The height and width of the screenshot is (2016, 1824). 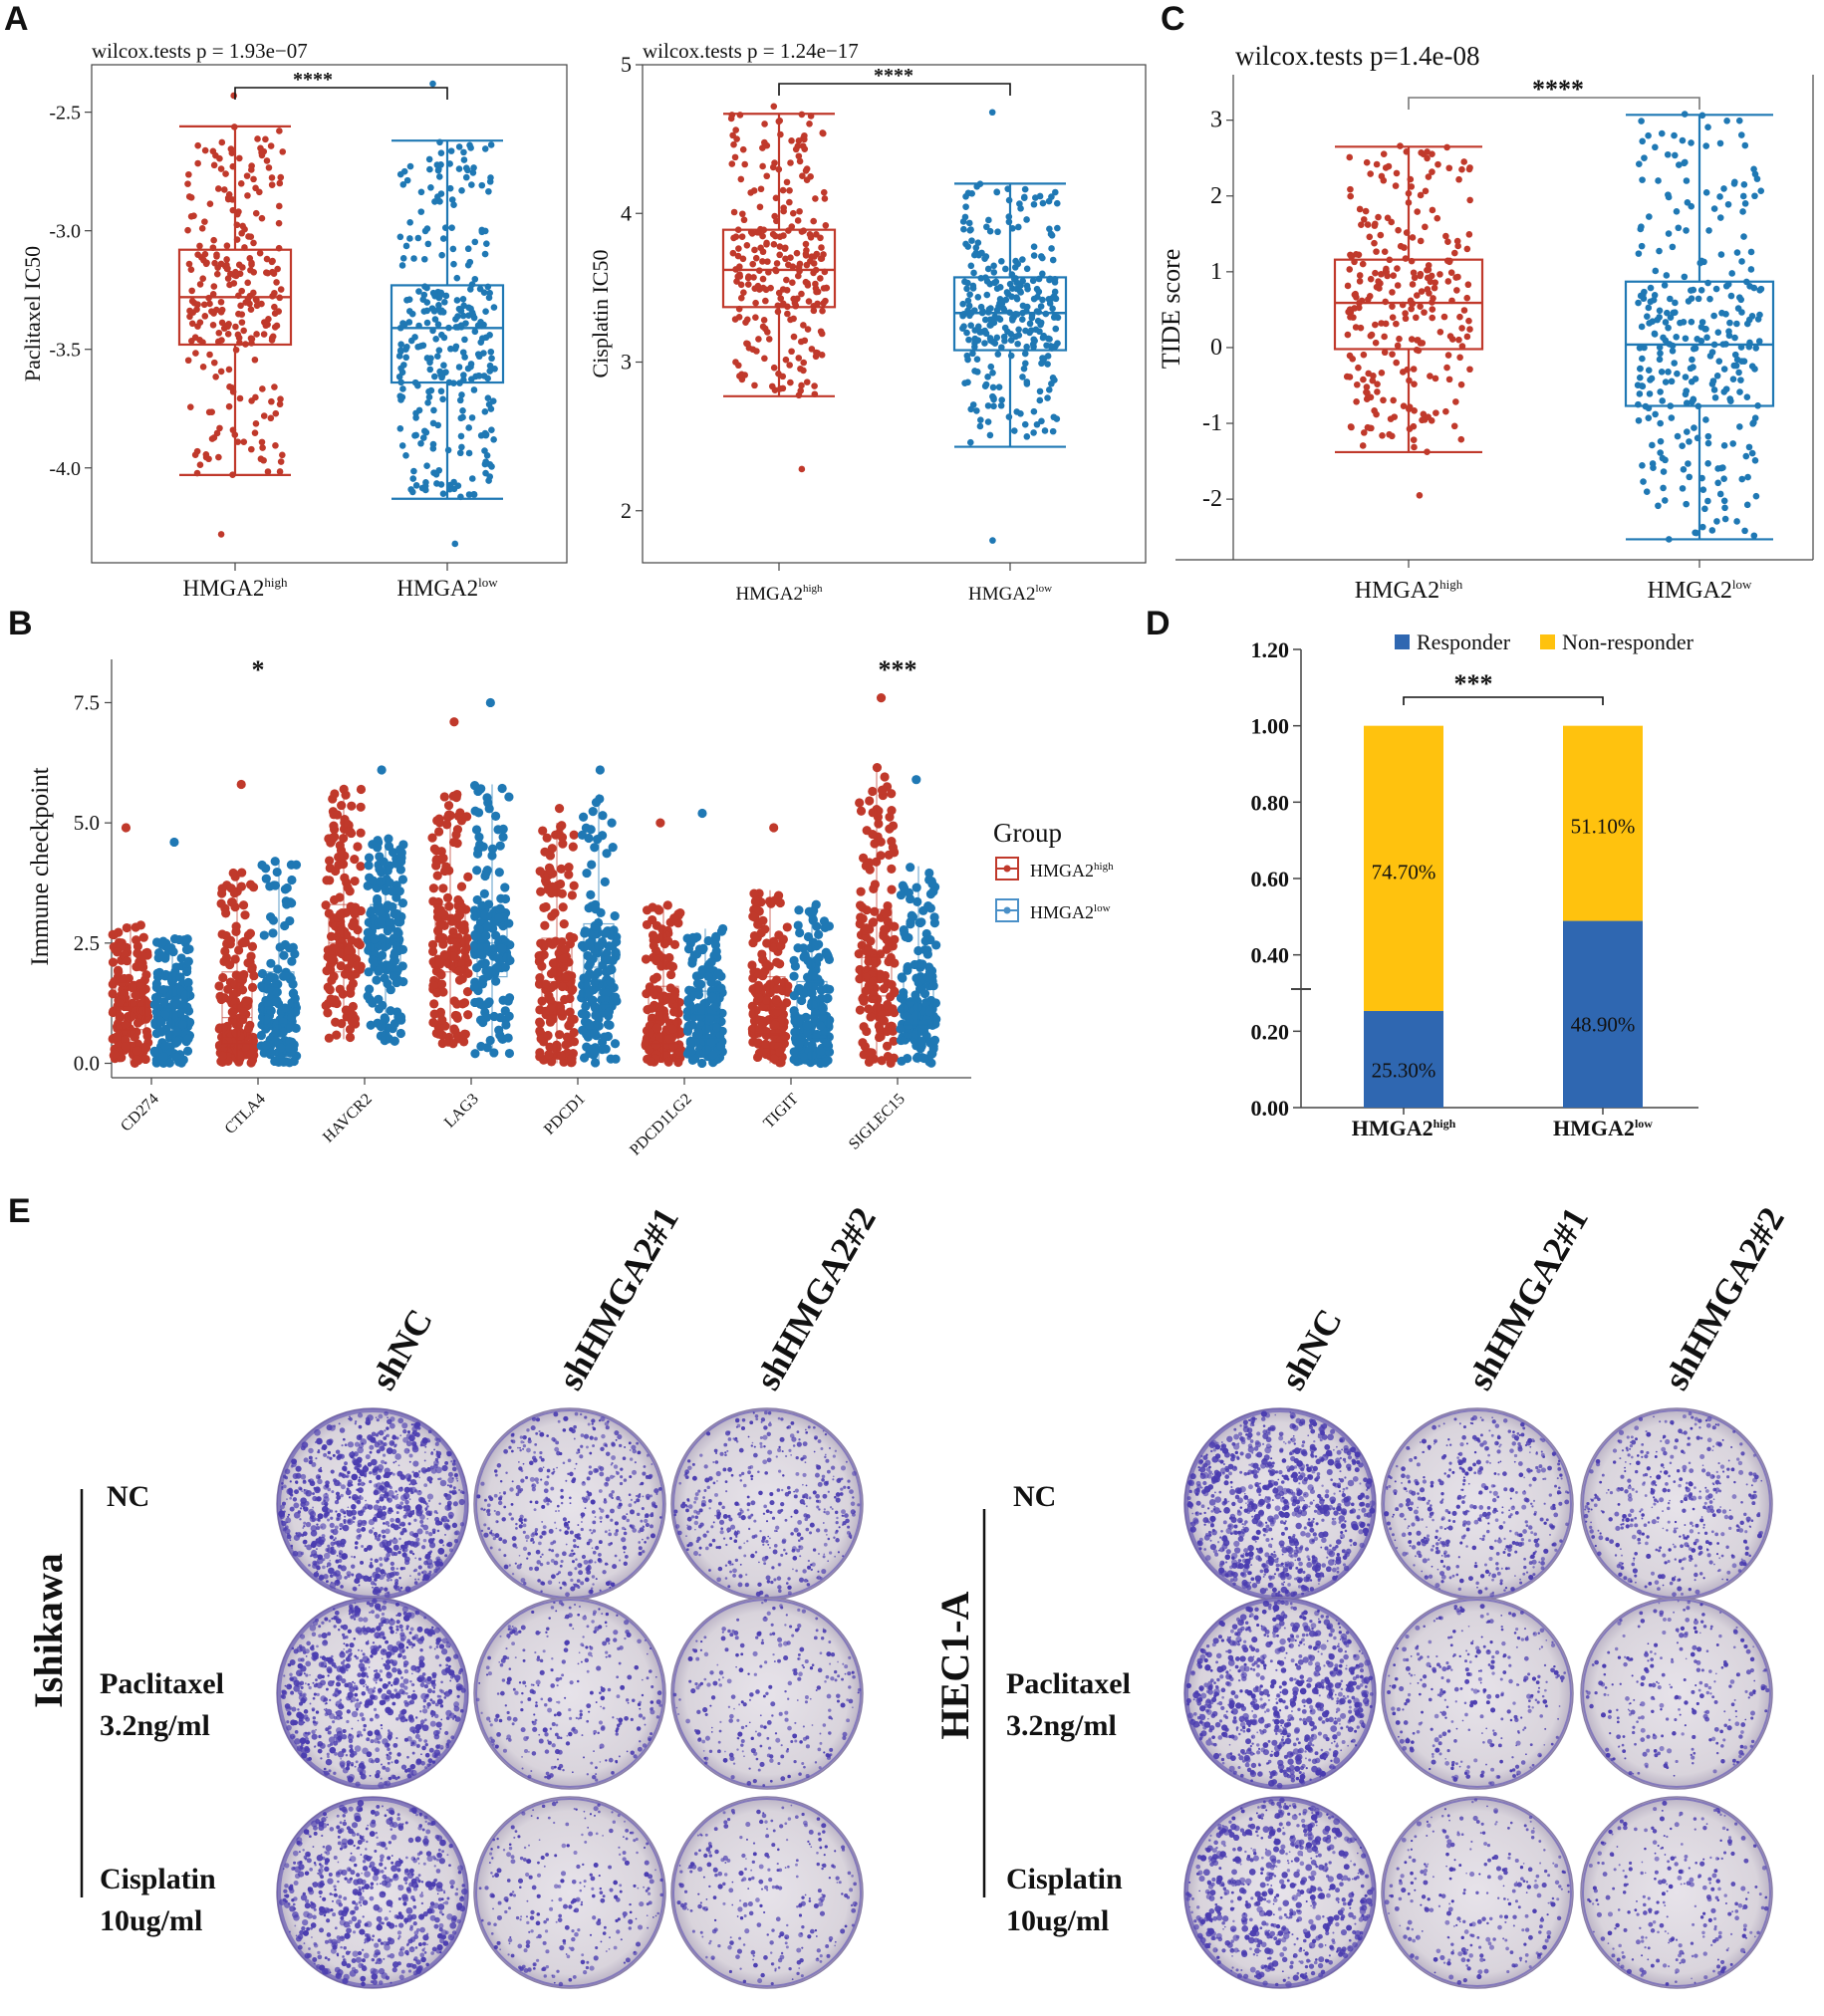 I want to click on y-tick-label: -2, so click(x=1212, y=499).